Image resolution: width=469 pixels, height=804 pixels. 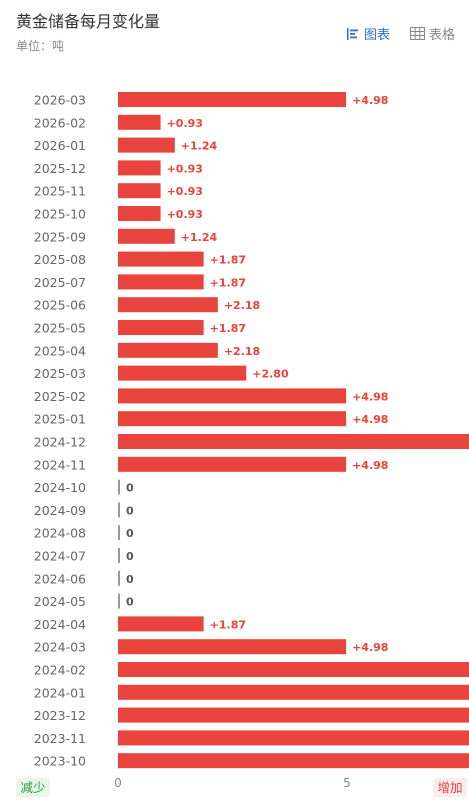 What do you see at coordinates (60, 100) in the screenshot?
I see `y-tick-label: 2026-03` at bounding box center [60, 100].